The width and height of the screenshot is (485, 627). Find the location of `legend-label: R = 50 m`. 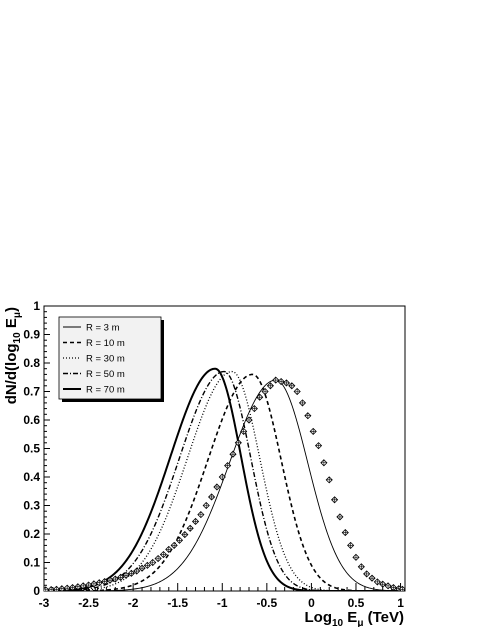

legend-label: R = 50 m is located at coordinates (105, 374).